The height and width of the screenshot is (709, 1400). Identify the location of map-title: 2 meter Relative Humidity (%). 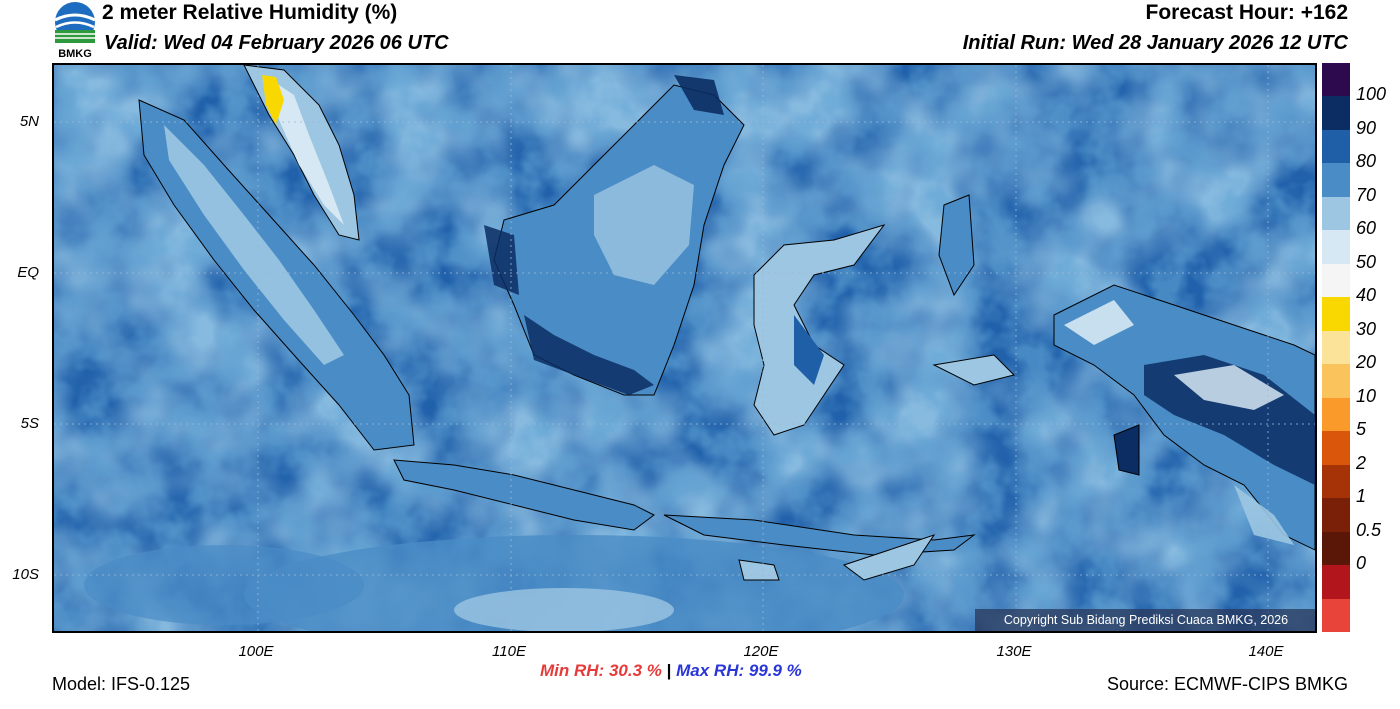
(250, 12).